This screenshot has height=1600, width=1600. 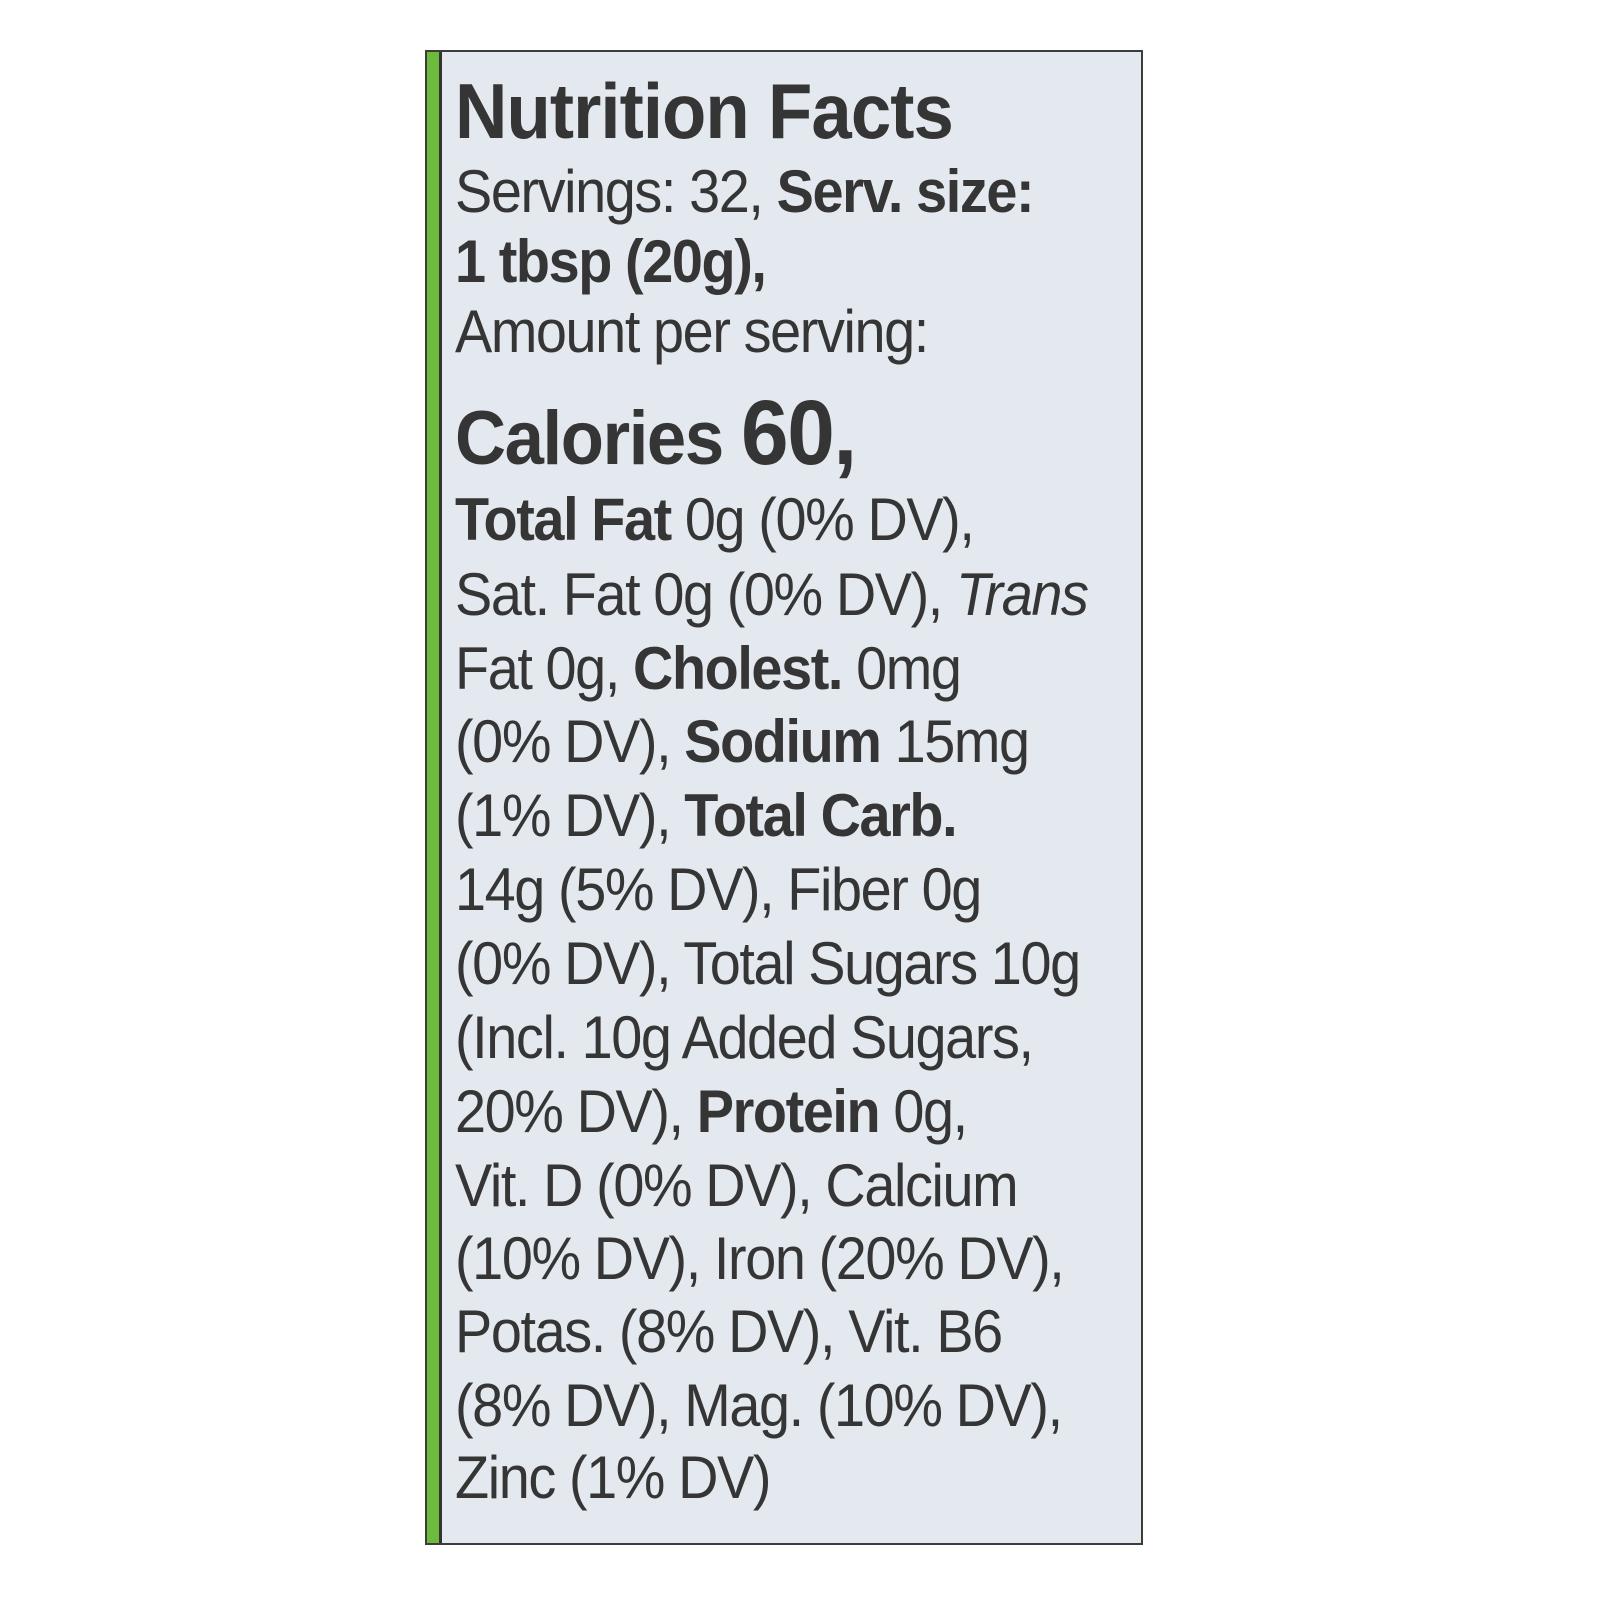 What do you see at coordinates (1022, 594) in the screenshot?
I see `trans-label: Trans` at bounding box center [1022, 594].